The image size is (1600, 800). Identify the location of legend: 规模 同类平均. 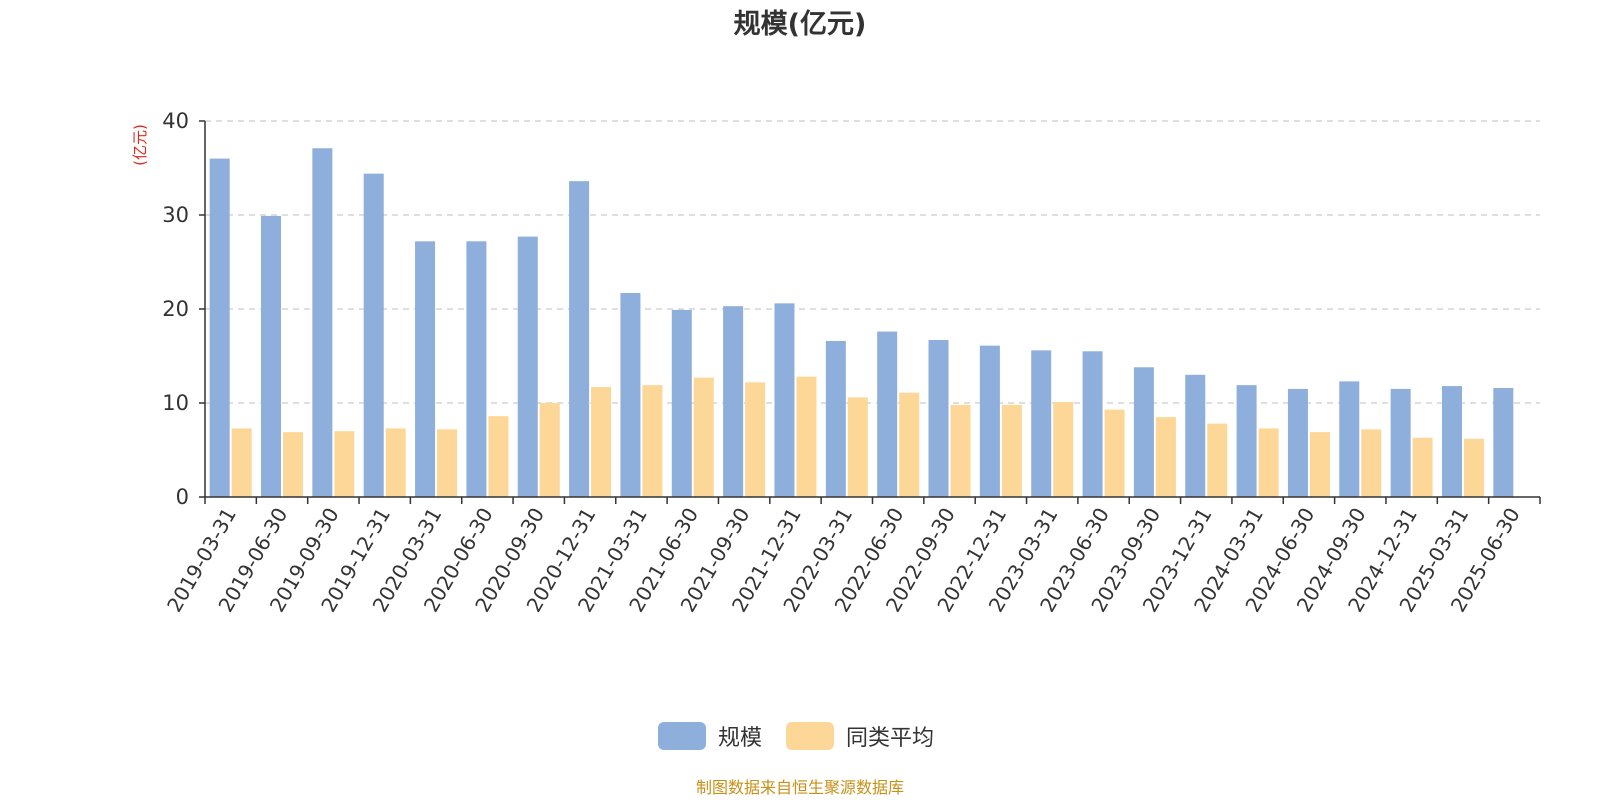
(796, 736).